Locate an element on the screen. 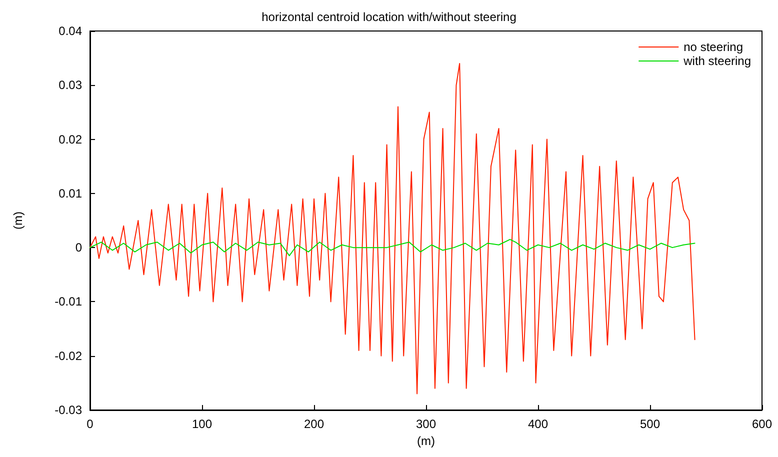  x-tick-label: 500 is located at coordinates (650, 424).